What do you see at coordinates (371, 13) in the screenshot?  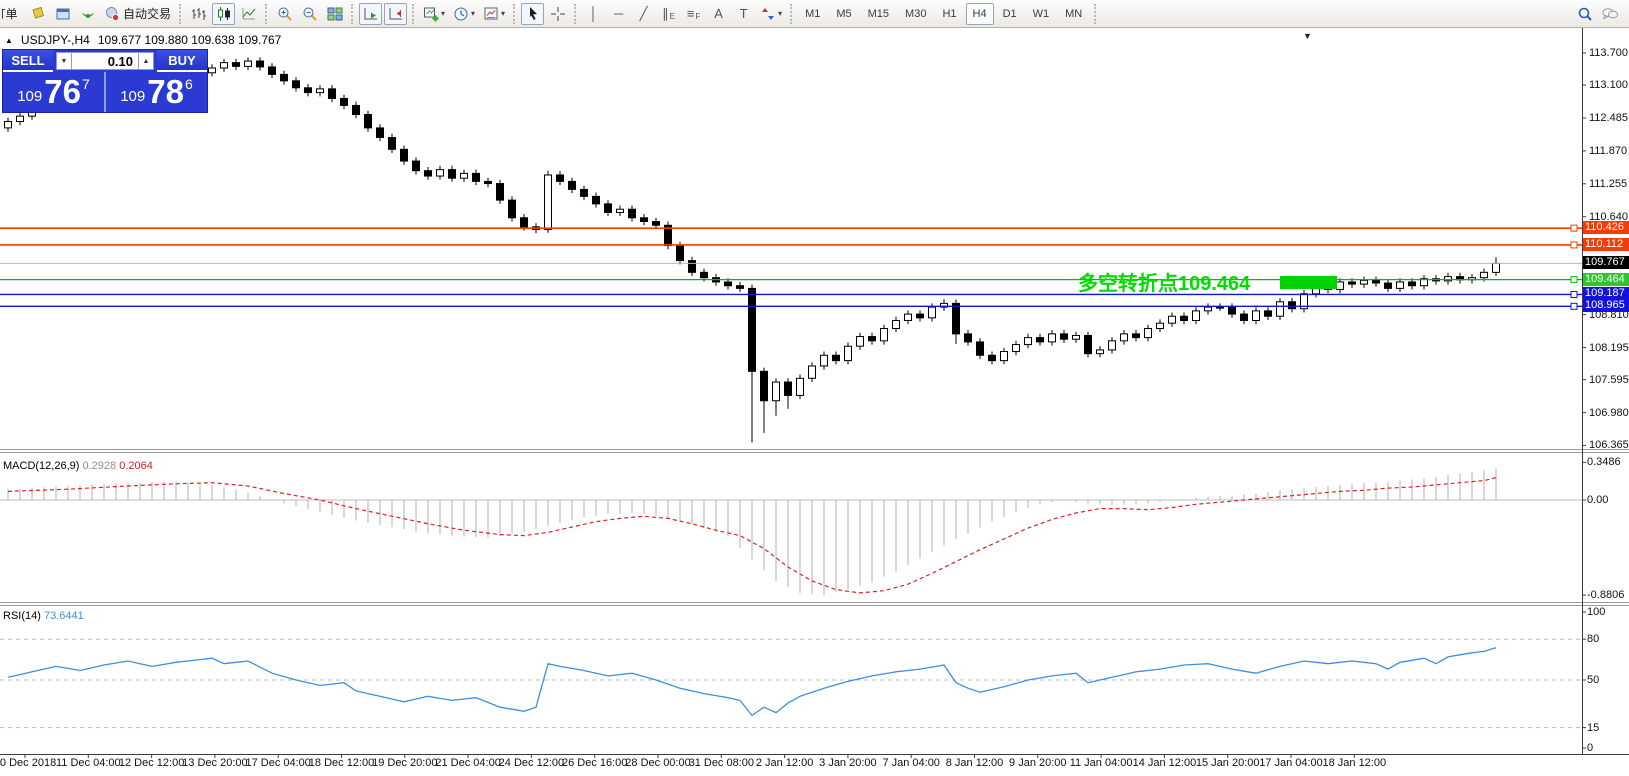 I see `autoscroll-icon` at bounding box center [371, 13].